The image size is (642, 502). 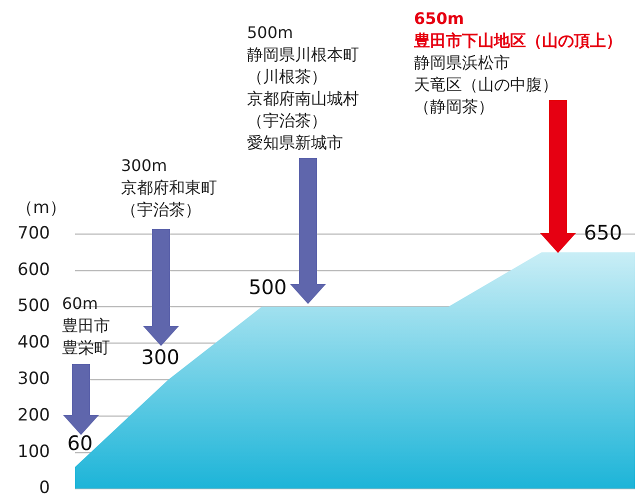 I want to click on text: 500m 静岡県川根本町（川根茶）京都府南山城村（宇治茶）愛知県新城市, so click(x=303, y=88).